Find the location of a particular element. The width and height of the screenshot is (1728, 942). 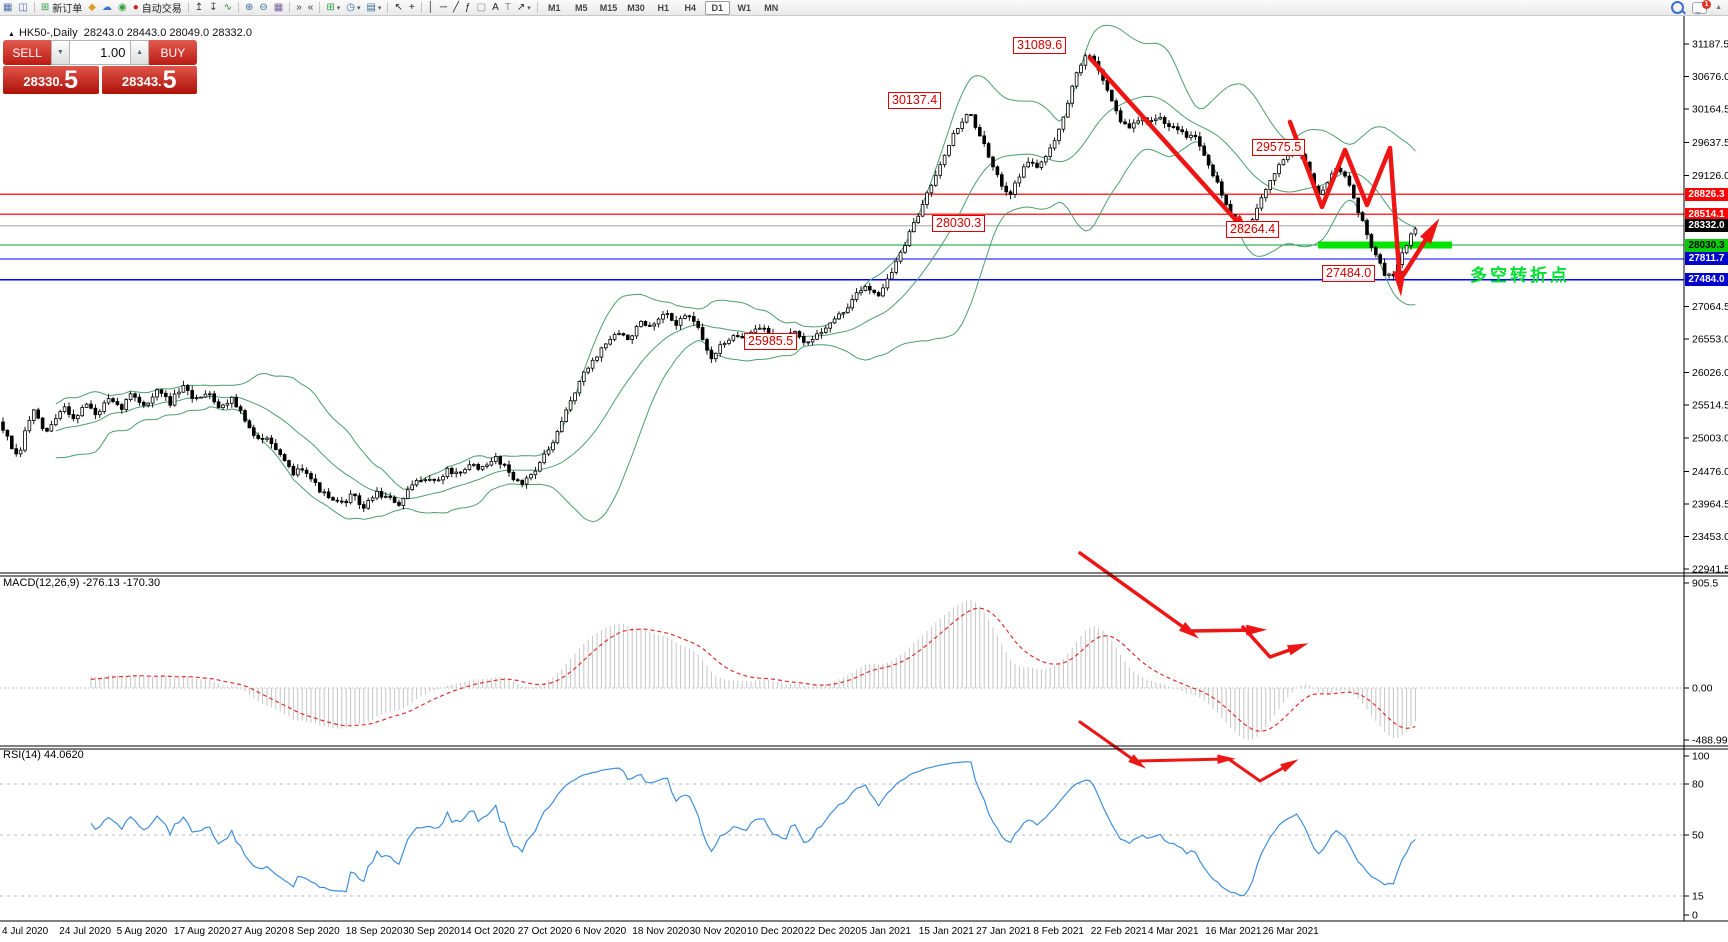

text-icon: A is located at coordinates (495, 7).